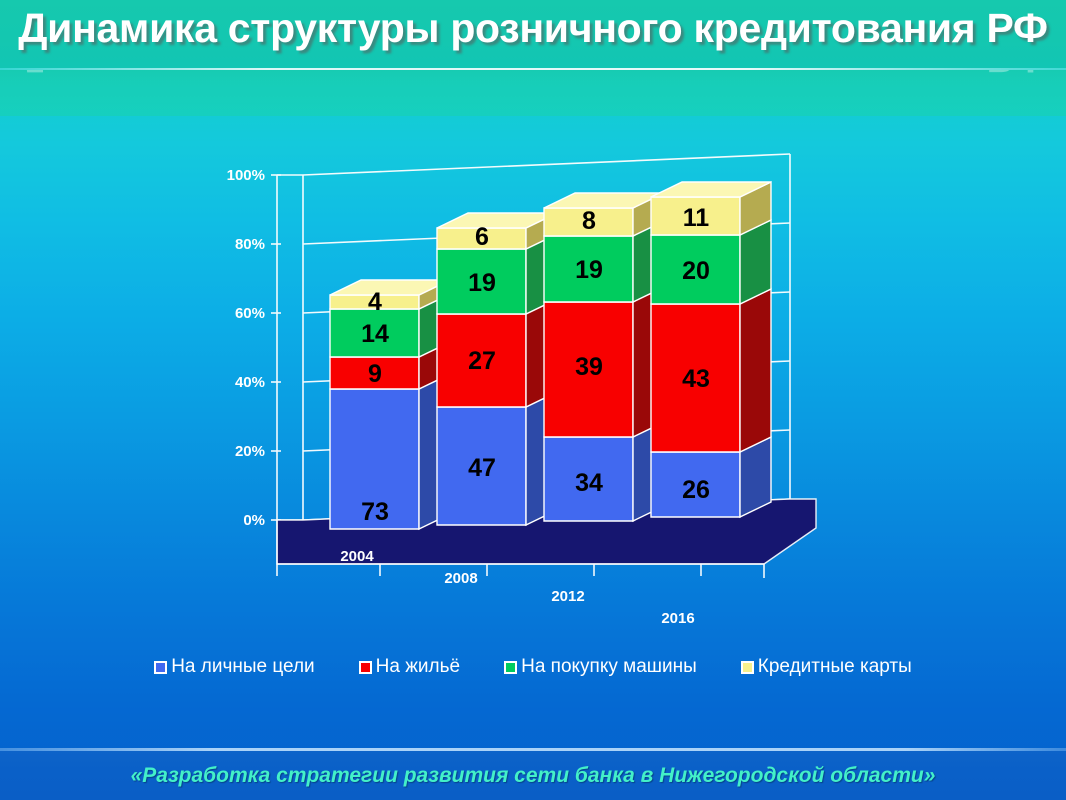 The height and width of the screenshot is (800, 1066). What do you see at coordinates (482, 361) in the screenshot?
I see `data-label: 27` at bounding box center [482, 361].